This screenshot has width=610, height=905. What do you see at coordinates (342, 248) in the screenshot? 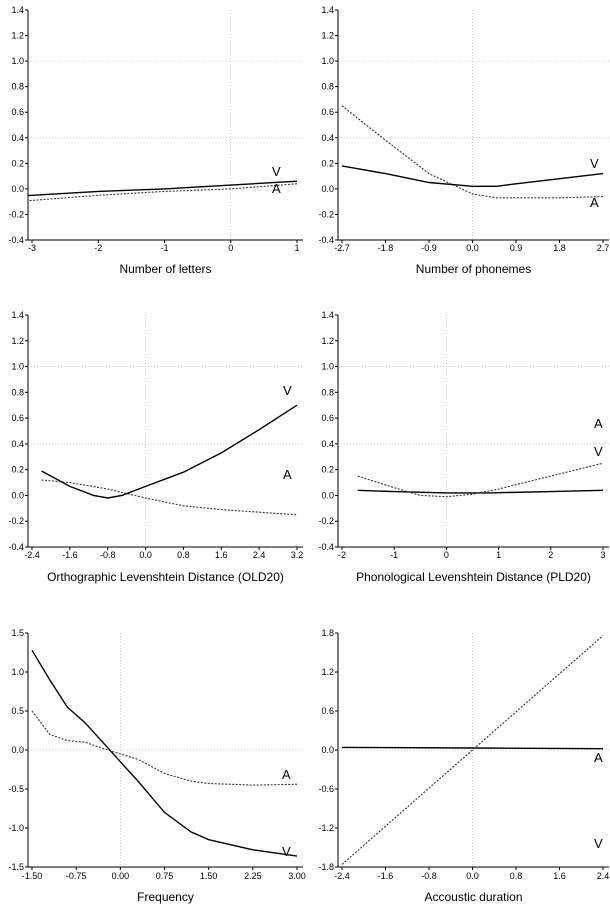
I see `x-tick-label: -2.7` at bounding box center [342, 248].